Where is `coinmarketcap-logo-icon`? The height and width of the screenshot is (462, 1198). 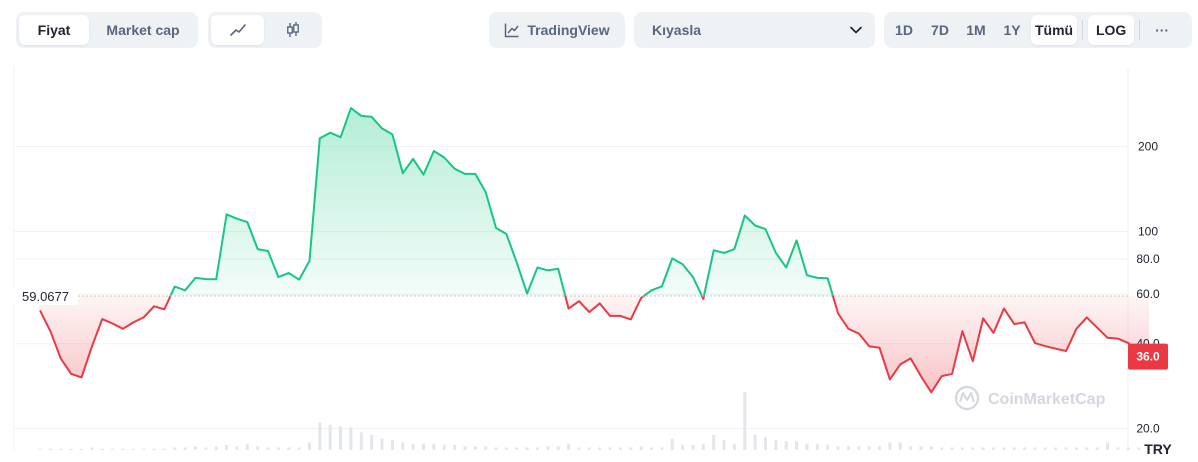 coinmarketcap-logo-icon is located at coordinates (967, 398).